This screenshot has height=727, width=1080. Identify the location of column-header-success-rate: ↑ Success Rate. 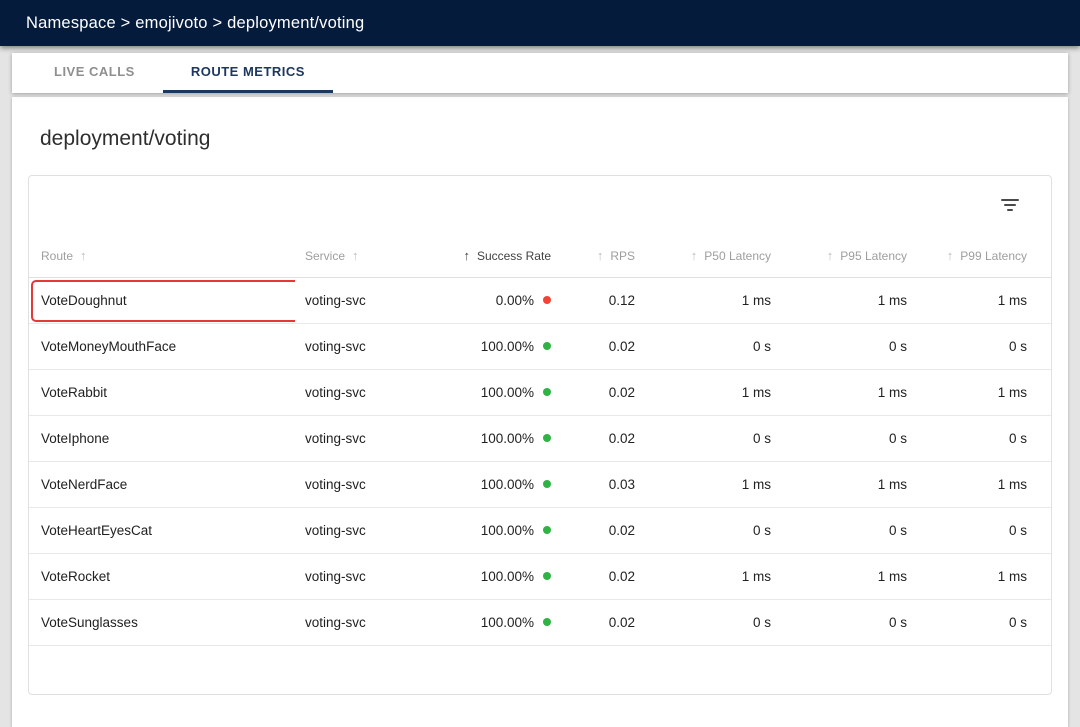
(503, 256).